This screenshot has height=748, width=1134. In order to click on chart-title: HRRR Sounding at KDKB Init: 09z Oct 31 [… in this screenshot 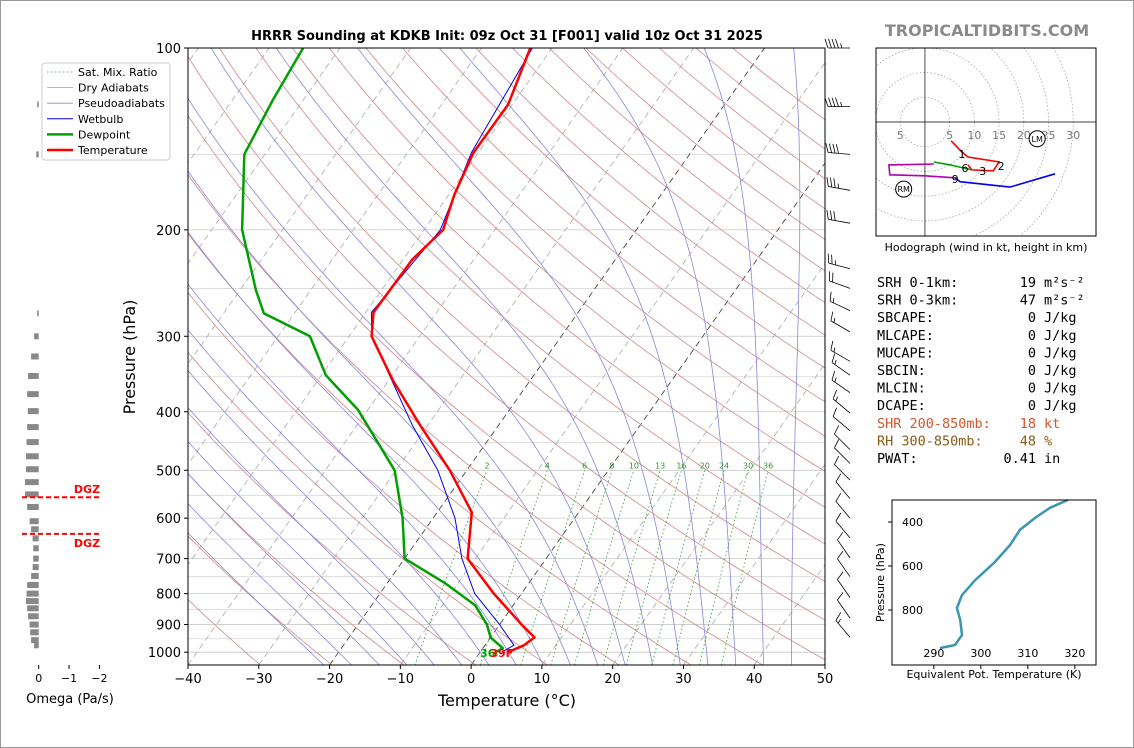, I will do `click(507, 36)`.